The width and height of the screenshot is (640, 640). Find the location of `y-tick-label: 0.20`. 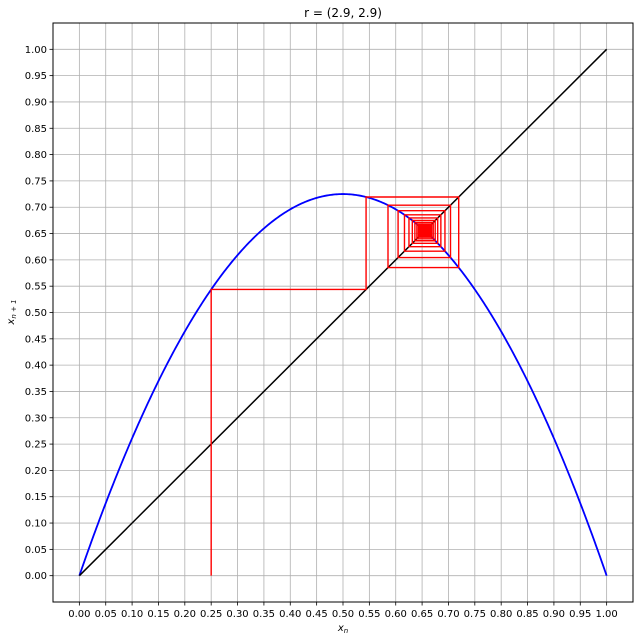

y-tick-label: 0.20 is located at coordinates (36, 471).